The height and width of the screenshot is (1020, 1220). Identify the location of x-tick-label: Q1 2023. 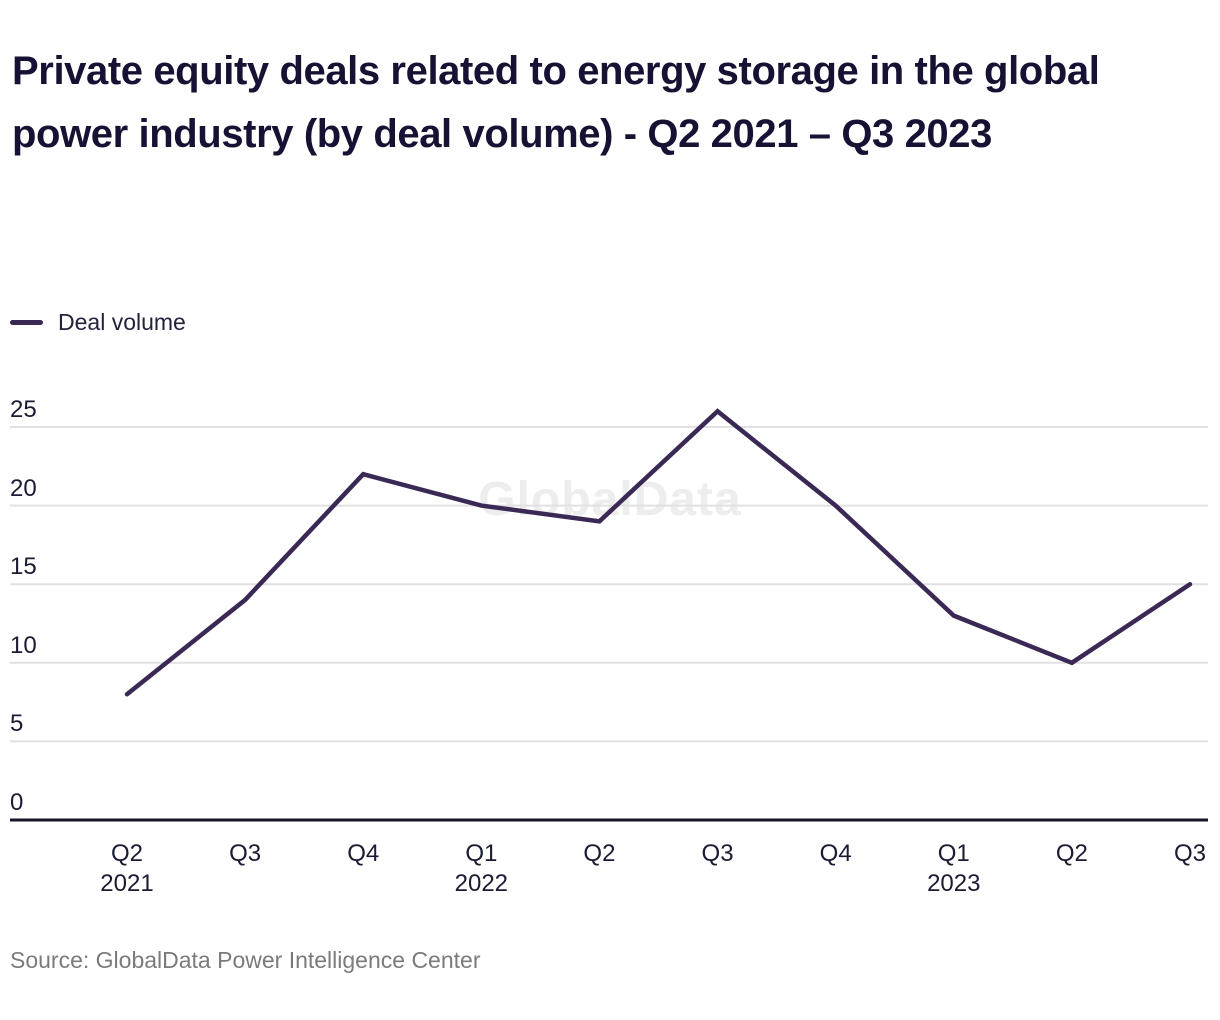
(953, 869).